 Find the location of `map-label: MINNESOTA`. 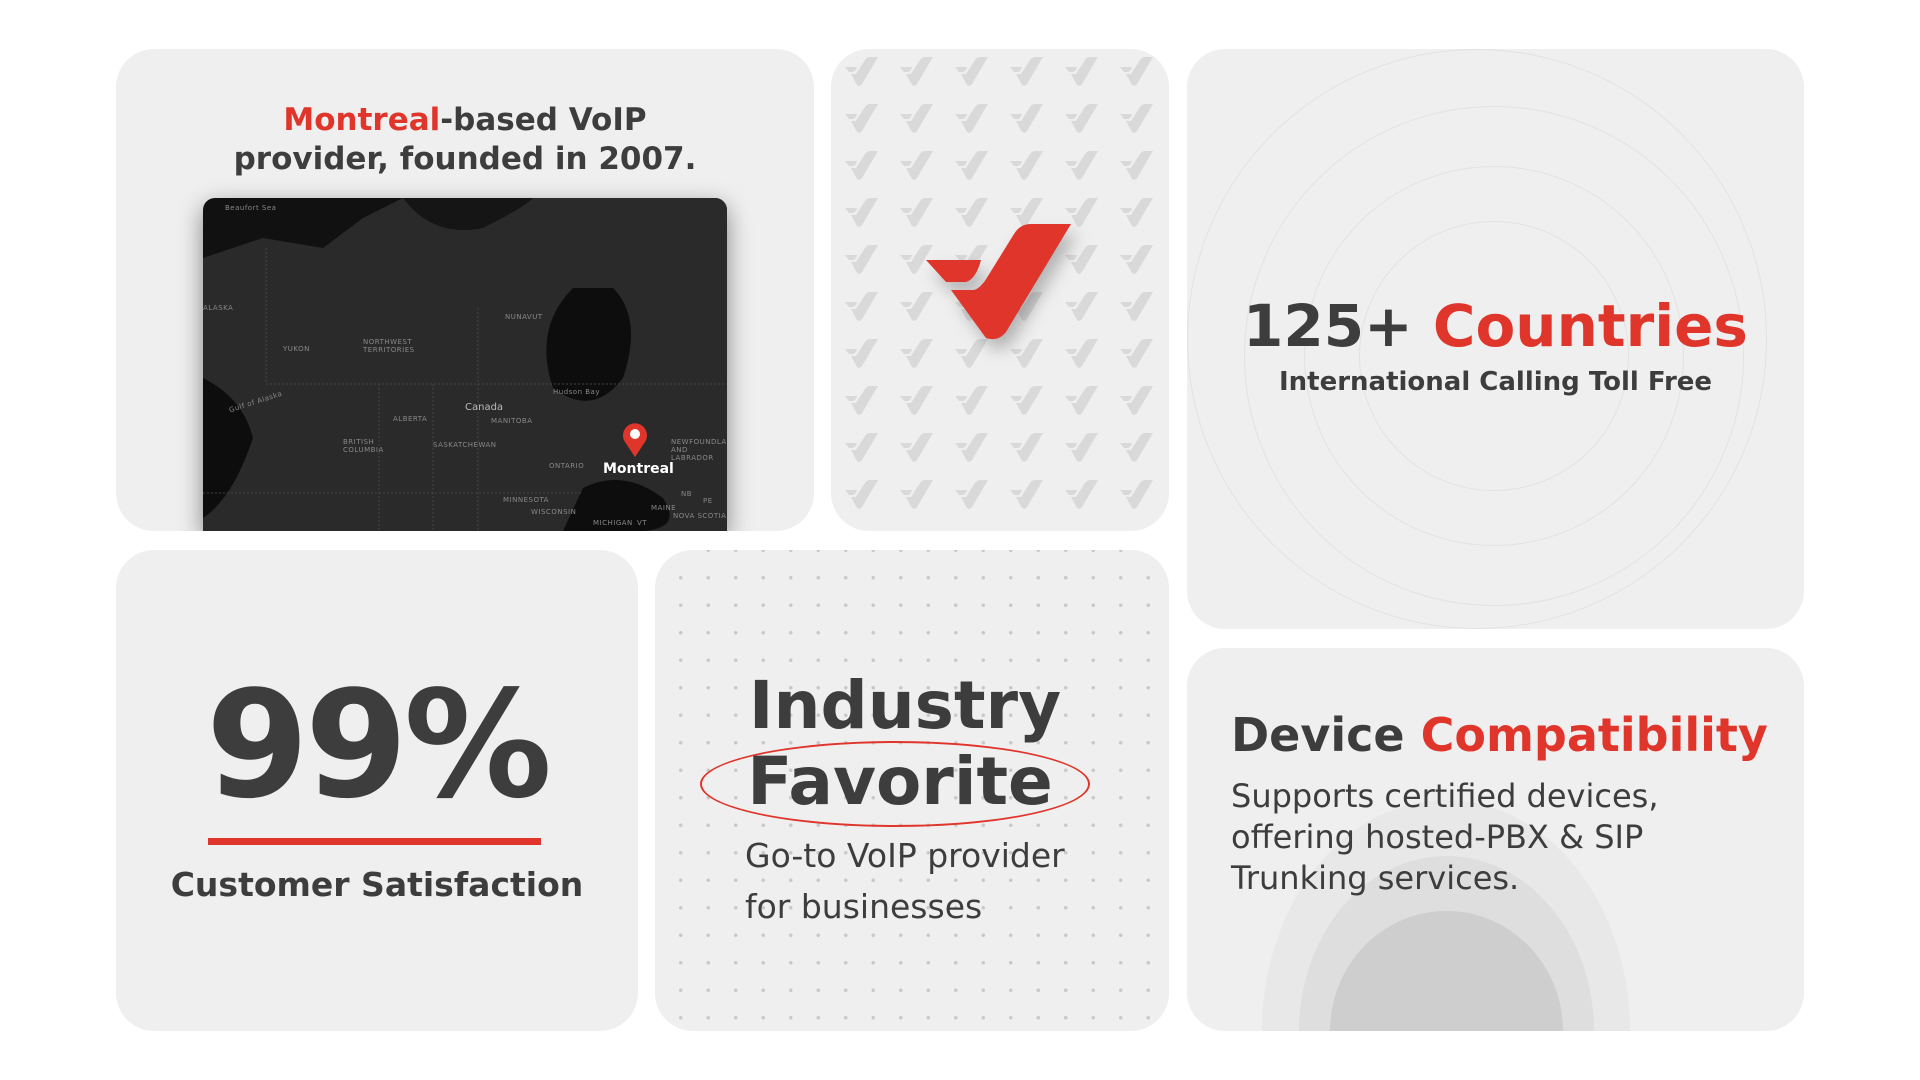

map-label: MINNESOTA is located at coordinates (526, 500).